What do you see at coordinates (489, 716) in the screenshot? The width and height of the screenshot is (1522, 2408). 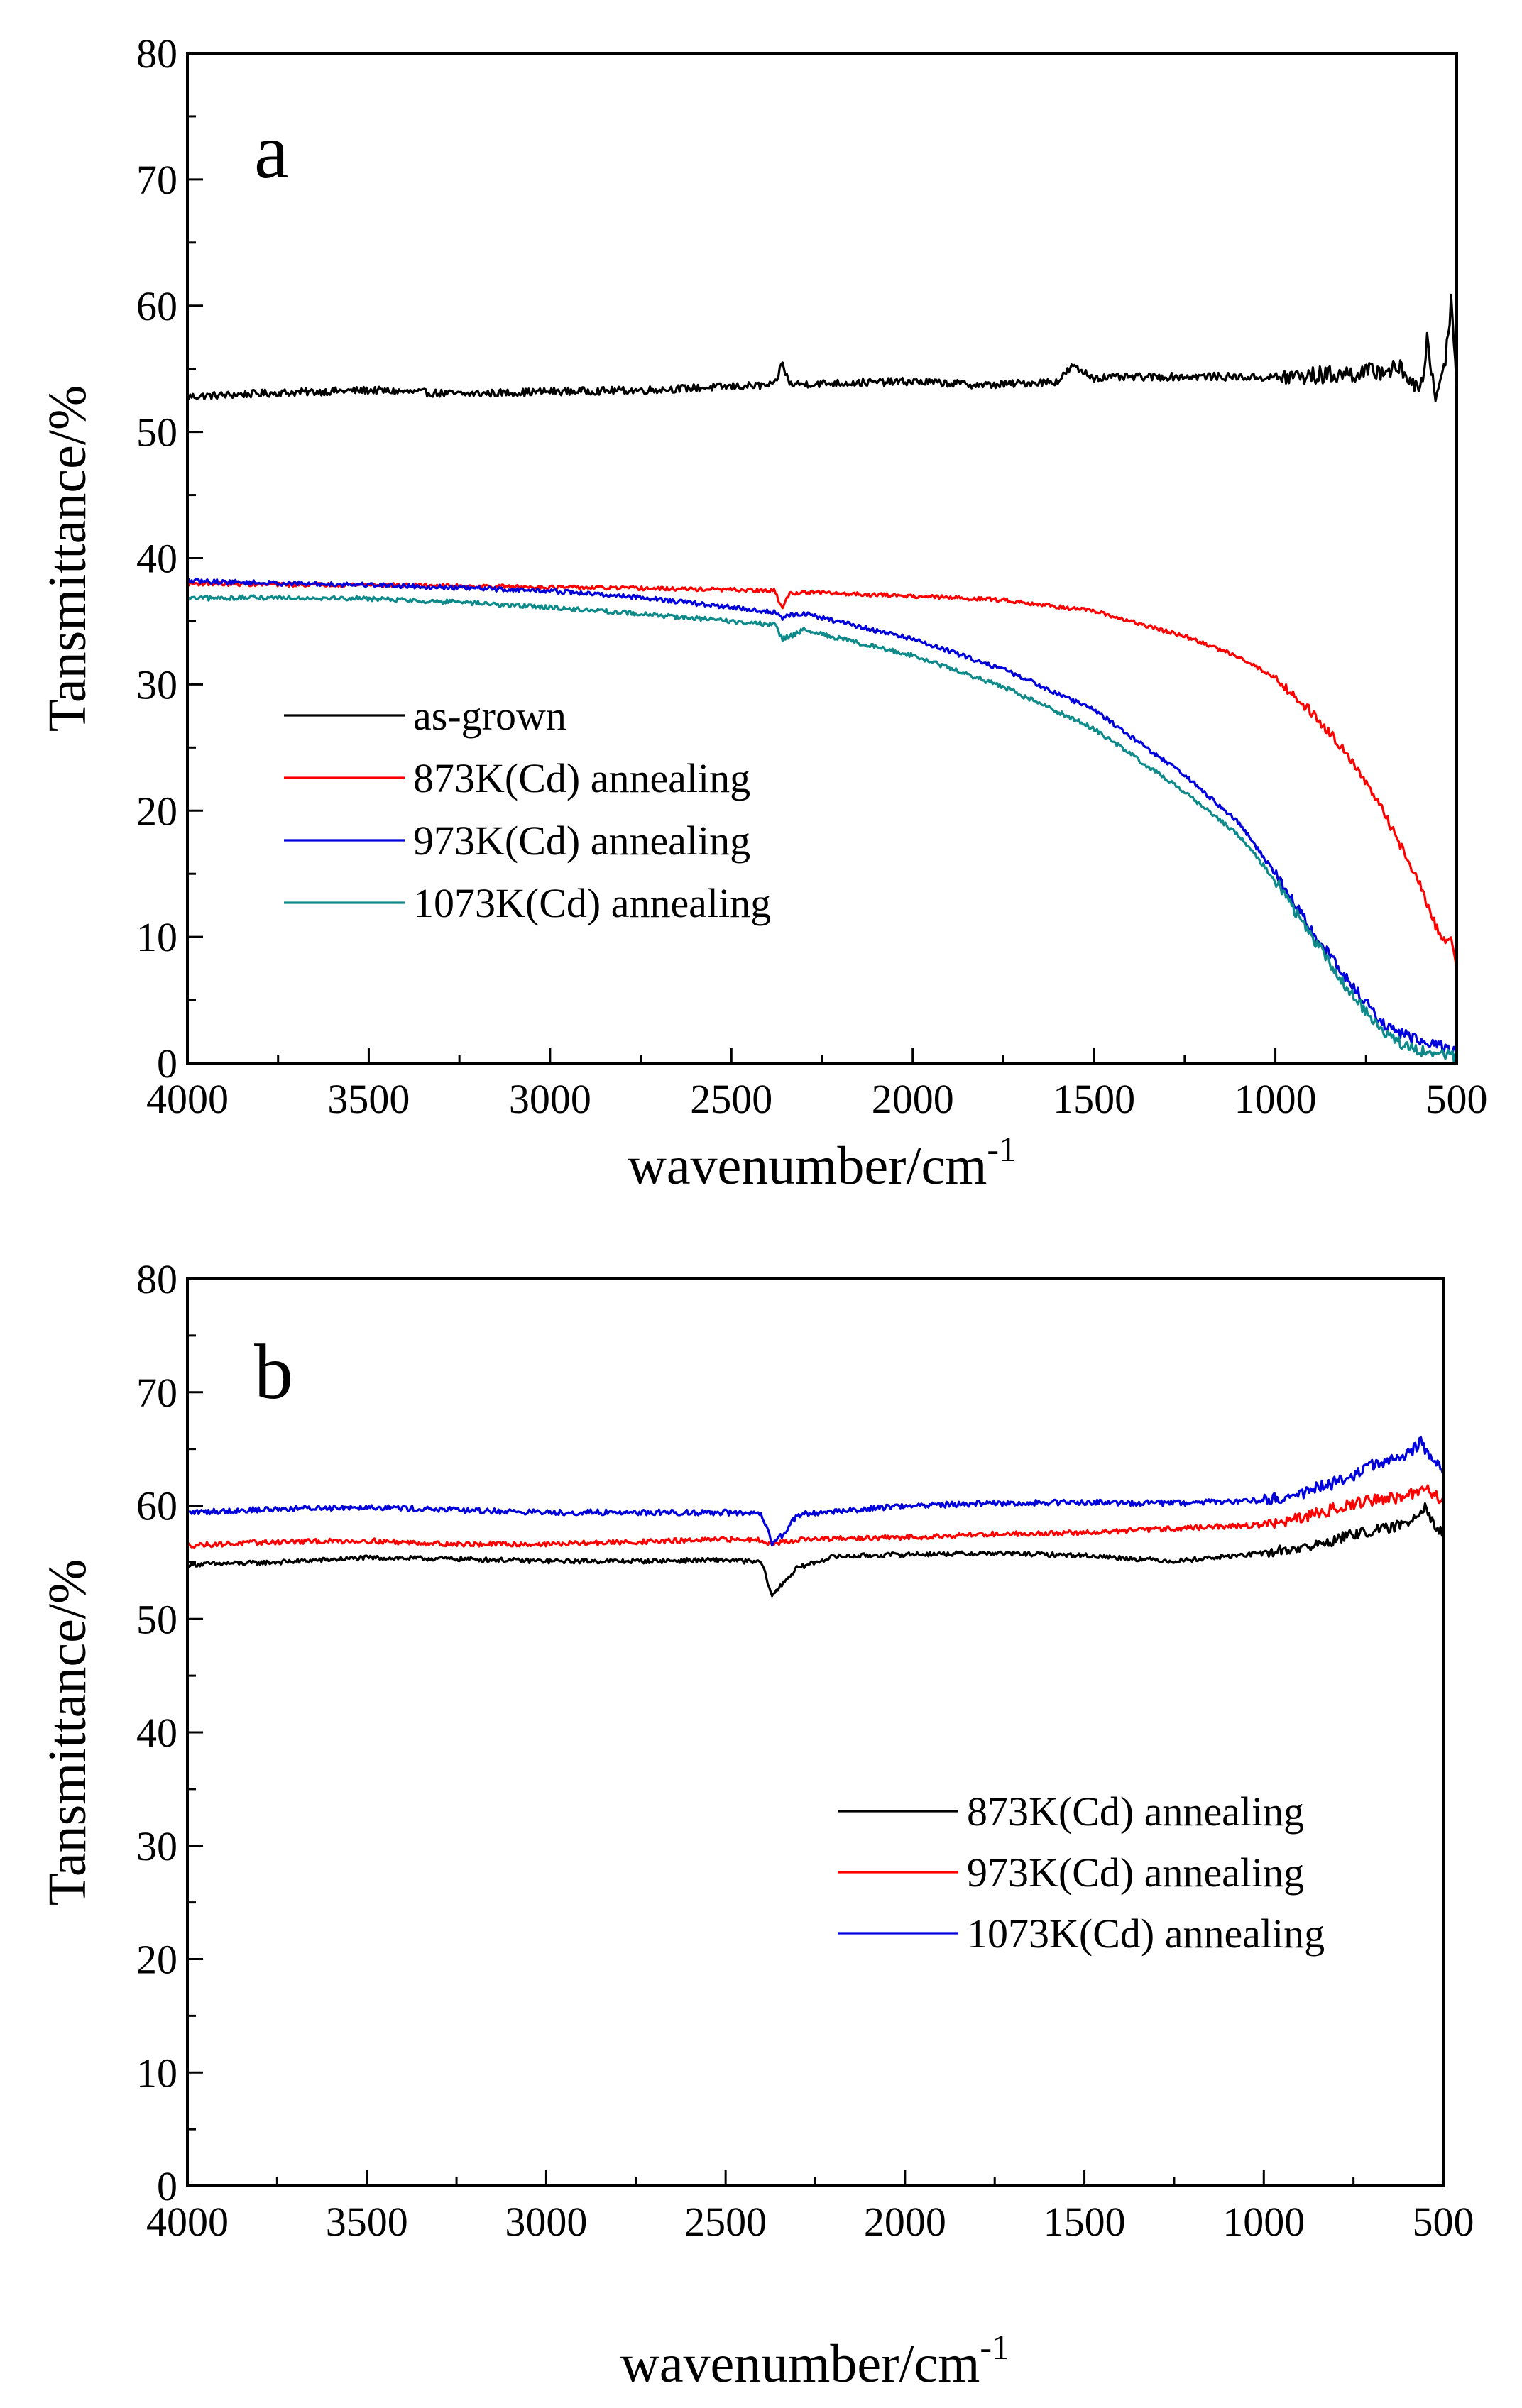 I see `legend-label-as-grown: as-grown` at bounding box center [489, 716].